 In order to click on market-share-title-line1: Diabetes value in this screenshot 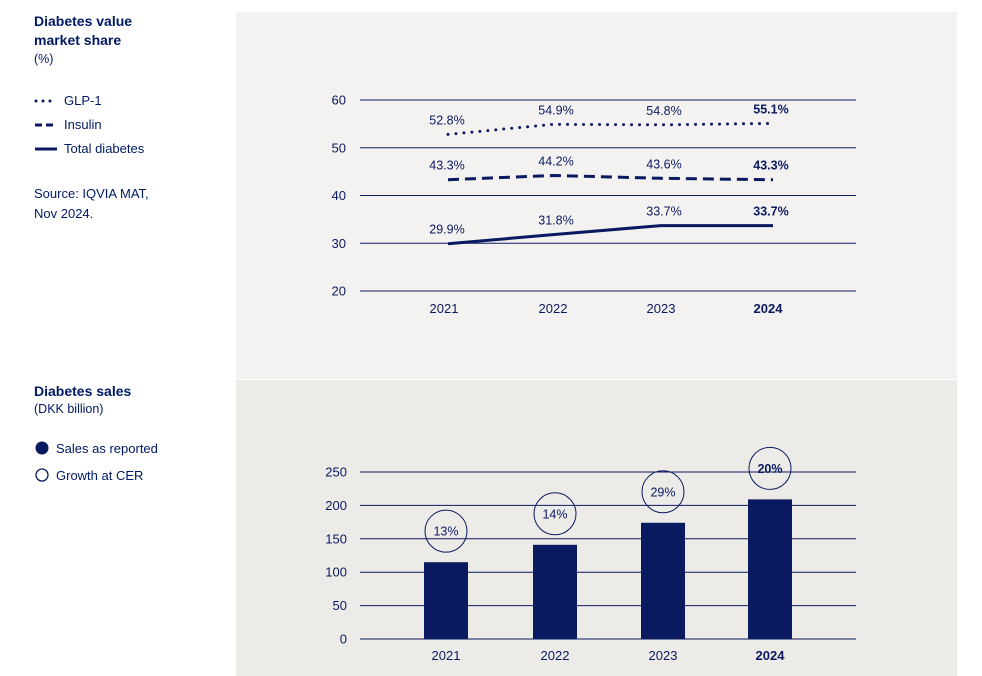, I will do `click(83, 21)`.